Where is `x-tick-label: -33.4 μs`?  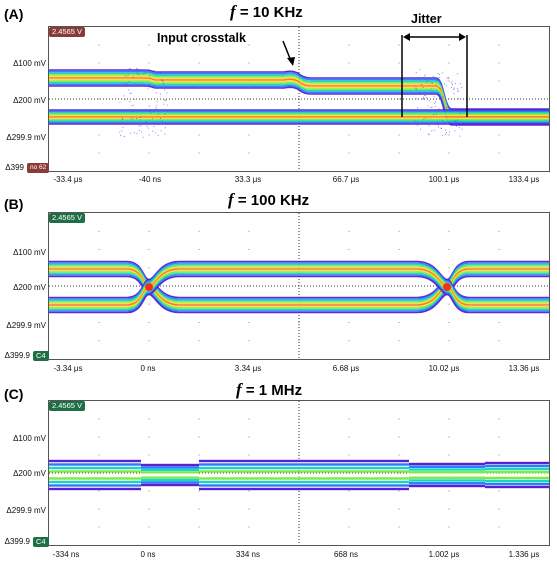 x-tick-label: -33.4 μs is located at coordinates (67, 179).